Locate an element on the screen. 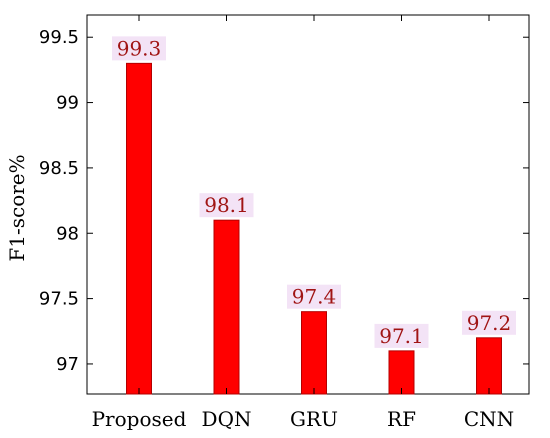 This screenshot has width=550, height=438. data-label: 97.2 is located at coordinates (489, 323).